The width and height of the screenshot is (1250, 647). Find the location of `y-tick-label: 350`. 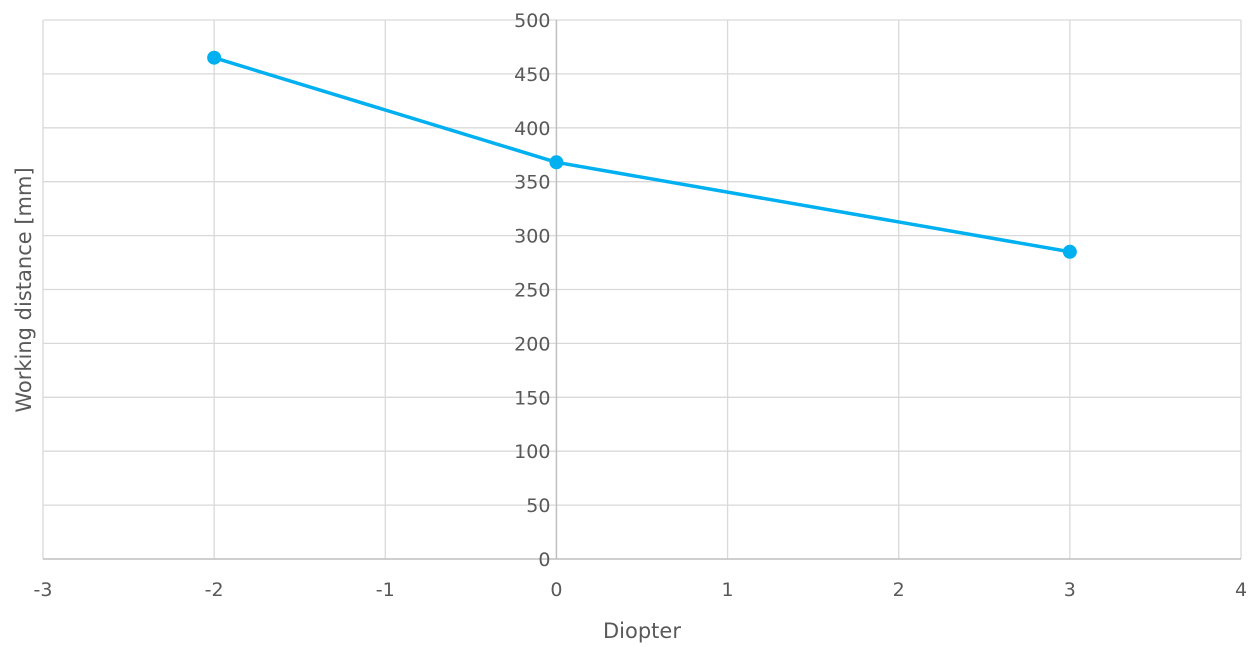

y-tick-label: 350 is located at coordinates (532, 183).